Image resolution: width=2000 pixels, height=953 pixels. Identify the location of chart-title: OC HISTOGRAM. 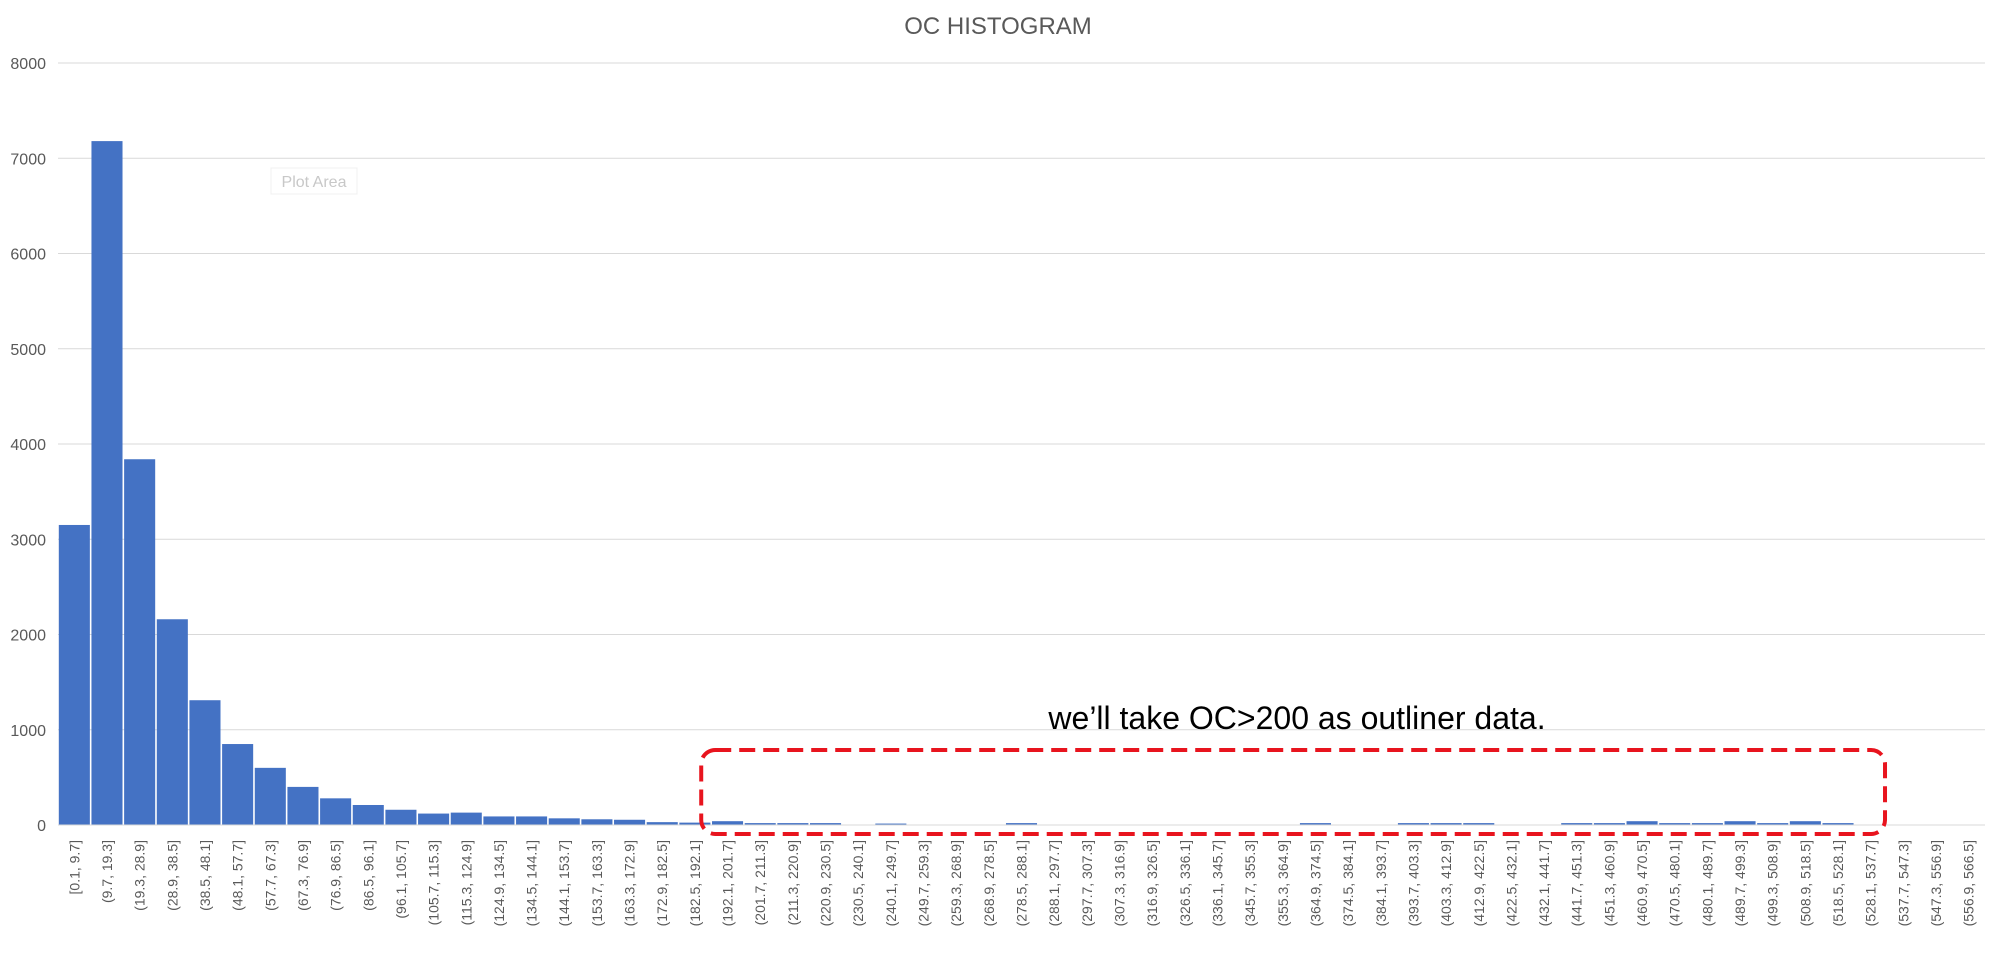
(998, 26).